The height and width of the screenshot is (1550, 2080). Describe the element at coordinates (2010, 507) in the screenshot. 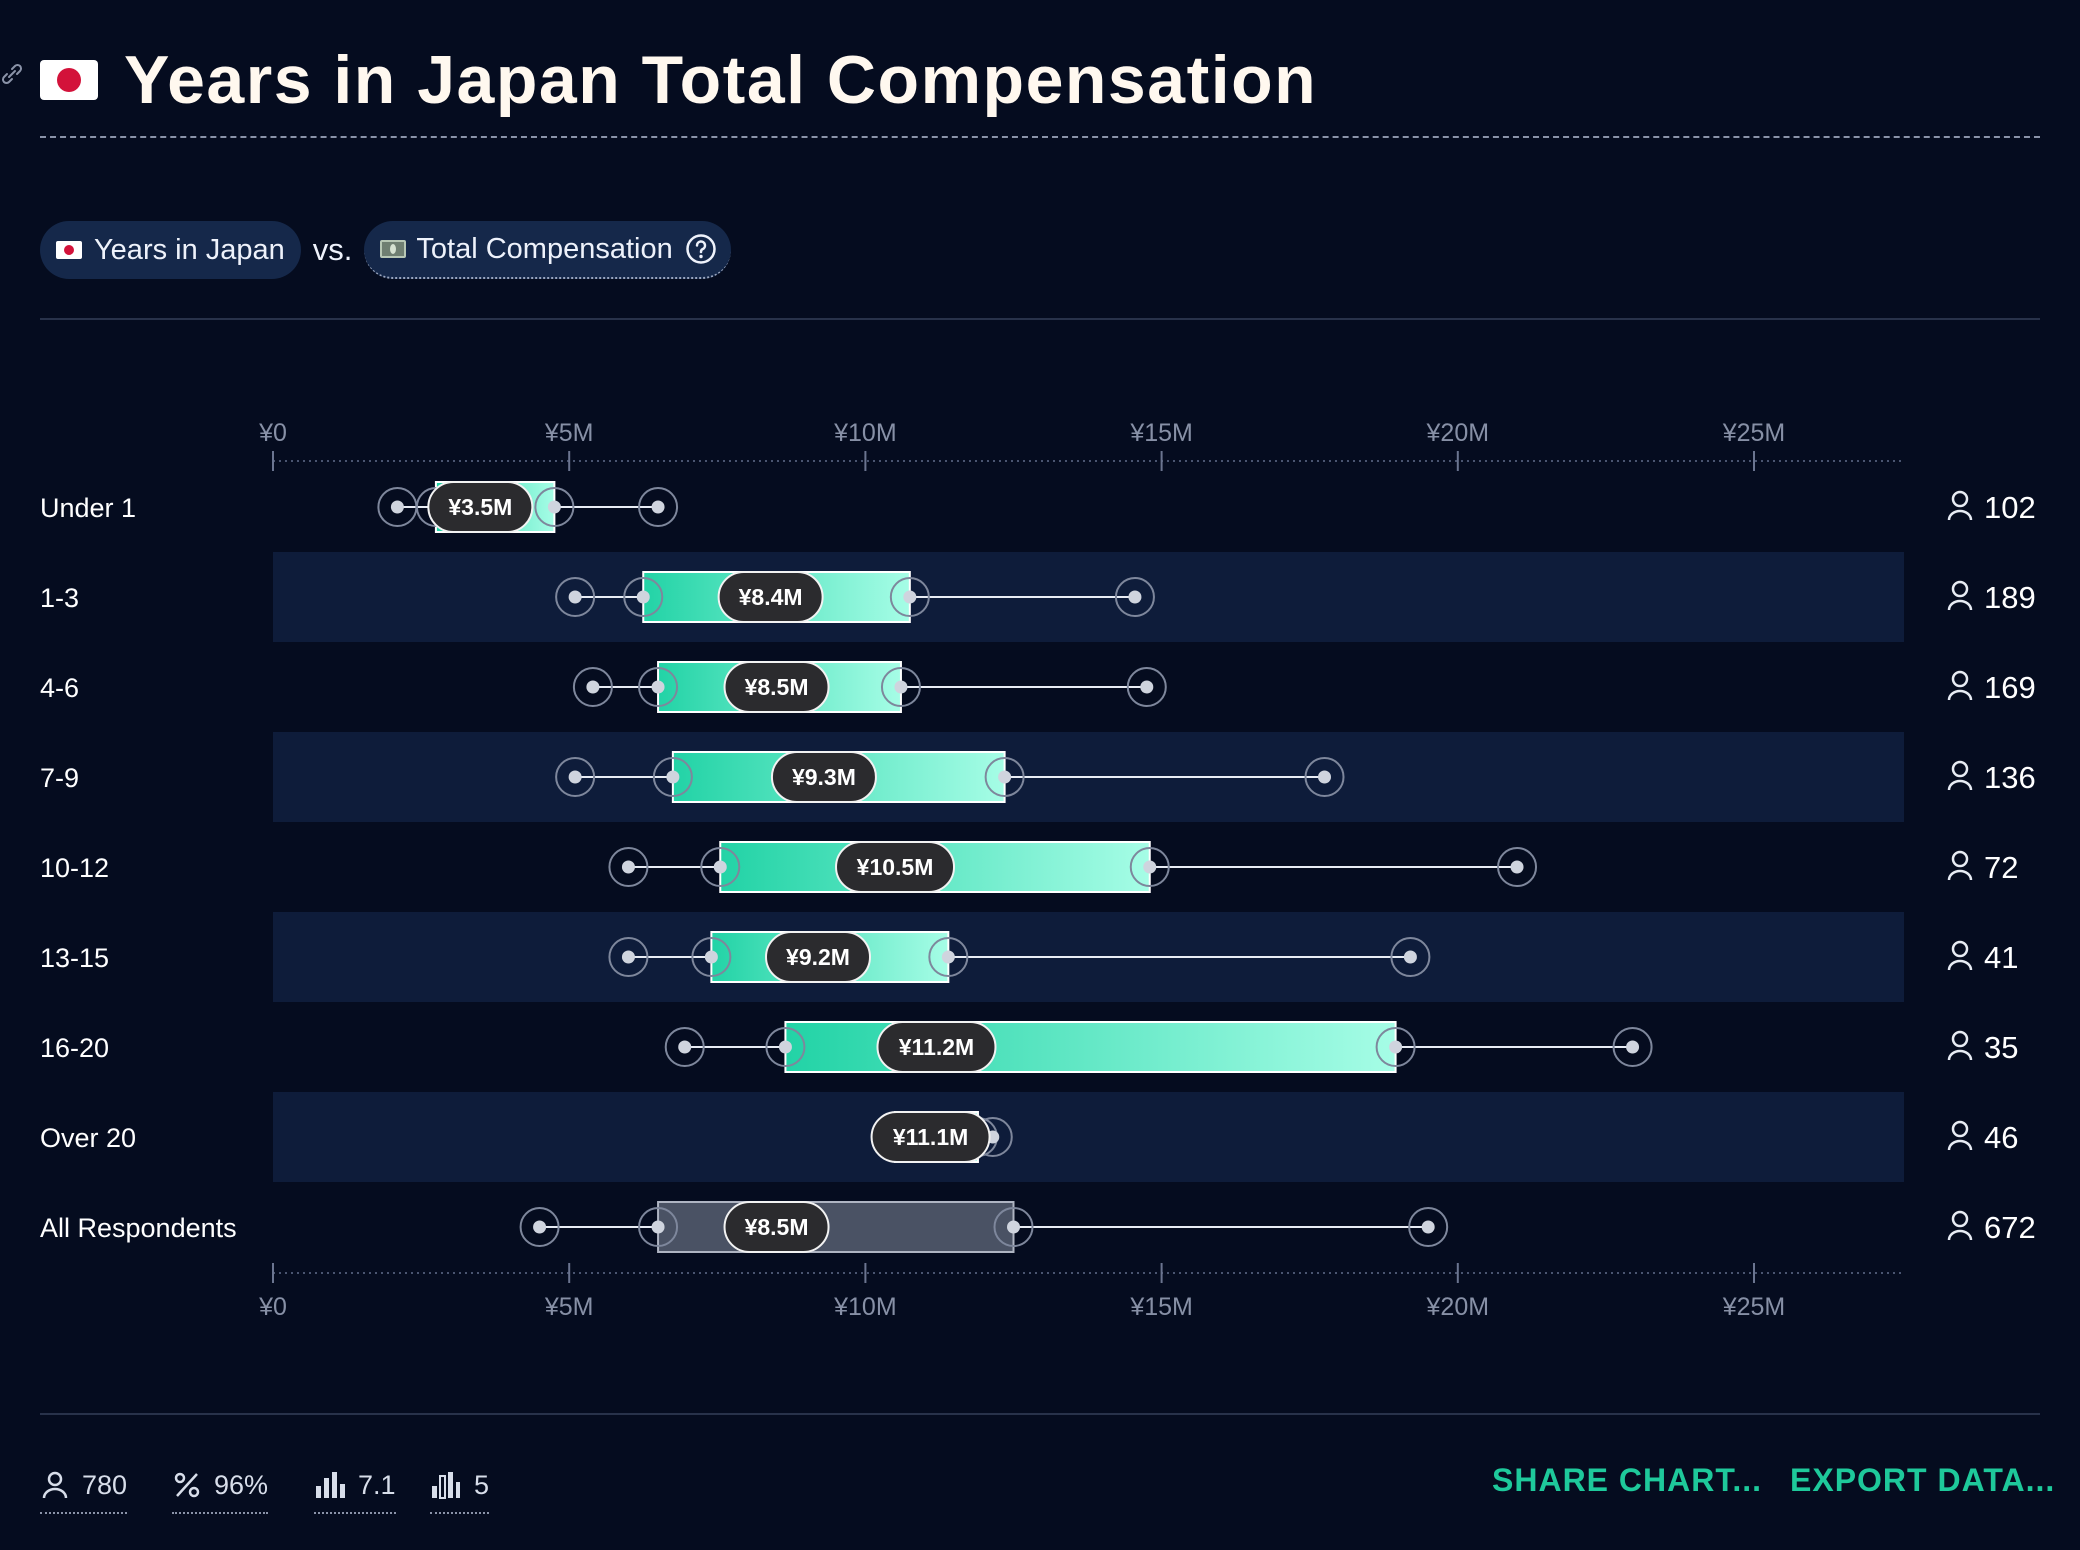

I see `respondent-count: 102` at that location.